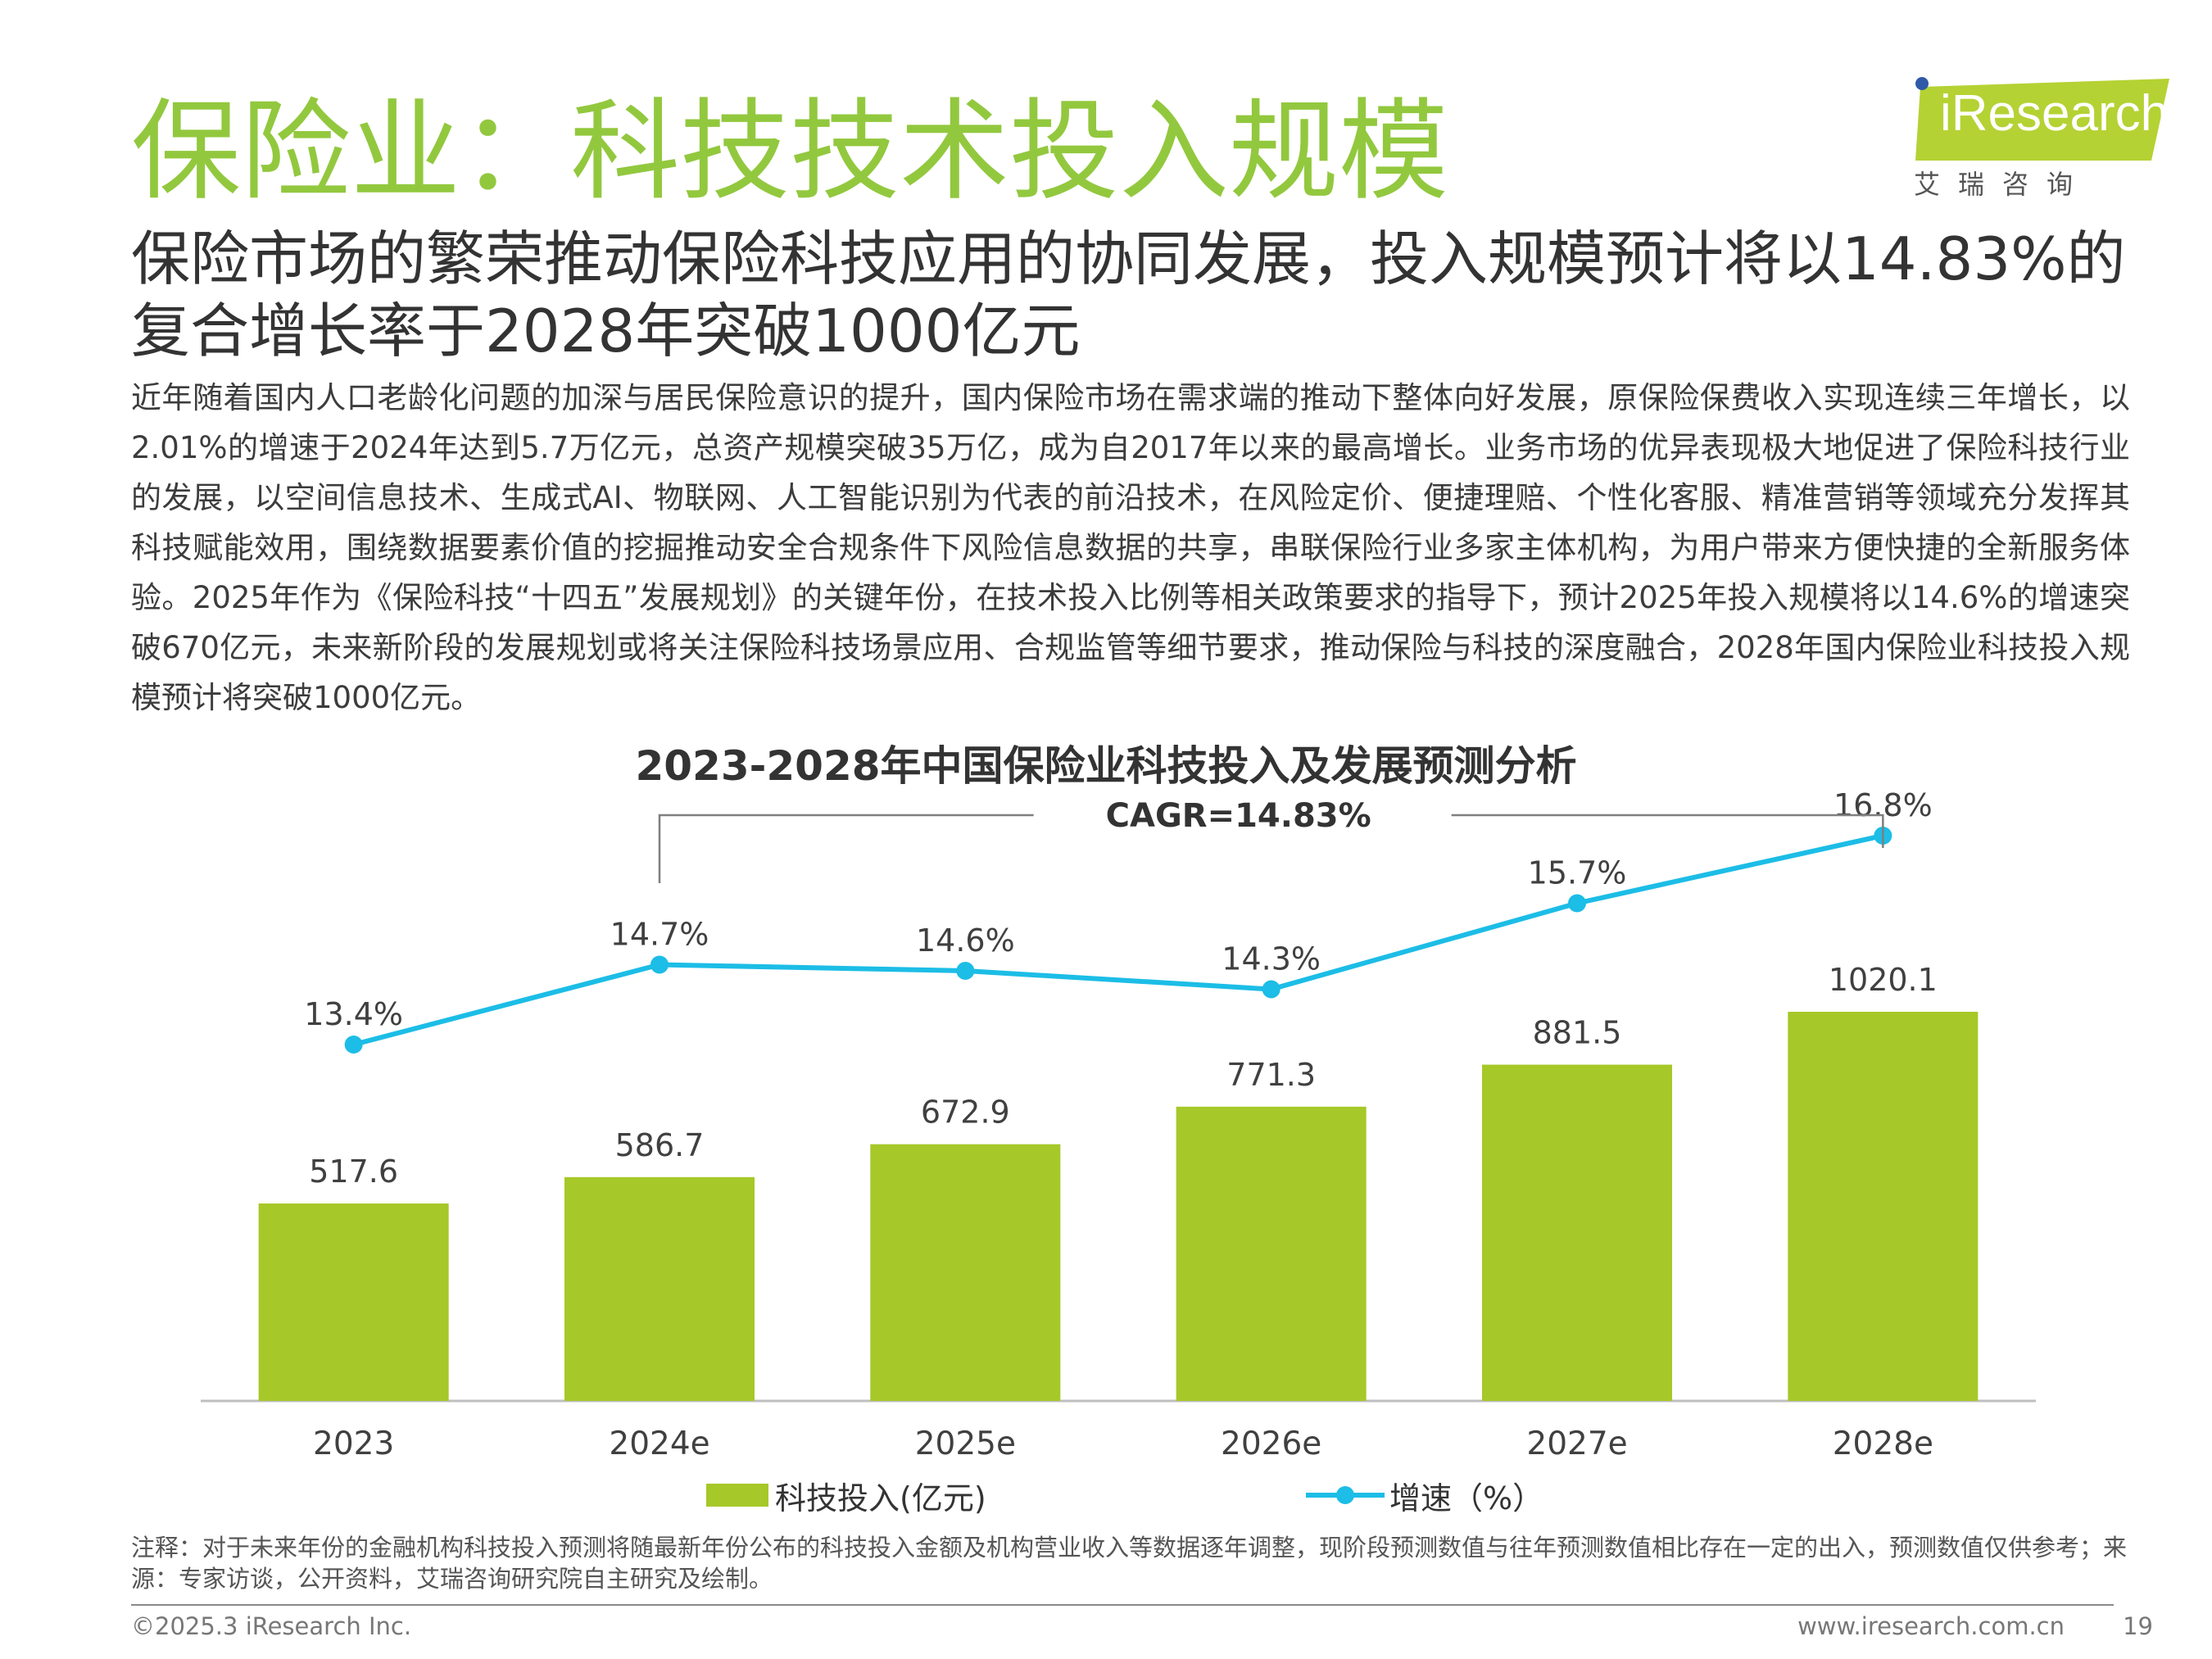 This screenshot has width=2212, height=1659. Describe the element at coordinates (1577, 1232) in the screenshot. I see `bar-2027e` at that location.